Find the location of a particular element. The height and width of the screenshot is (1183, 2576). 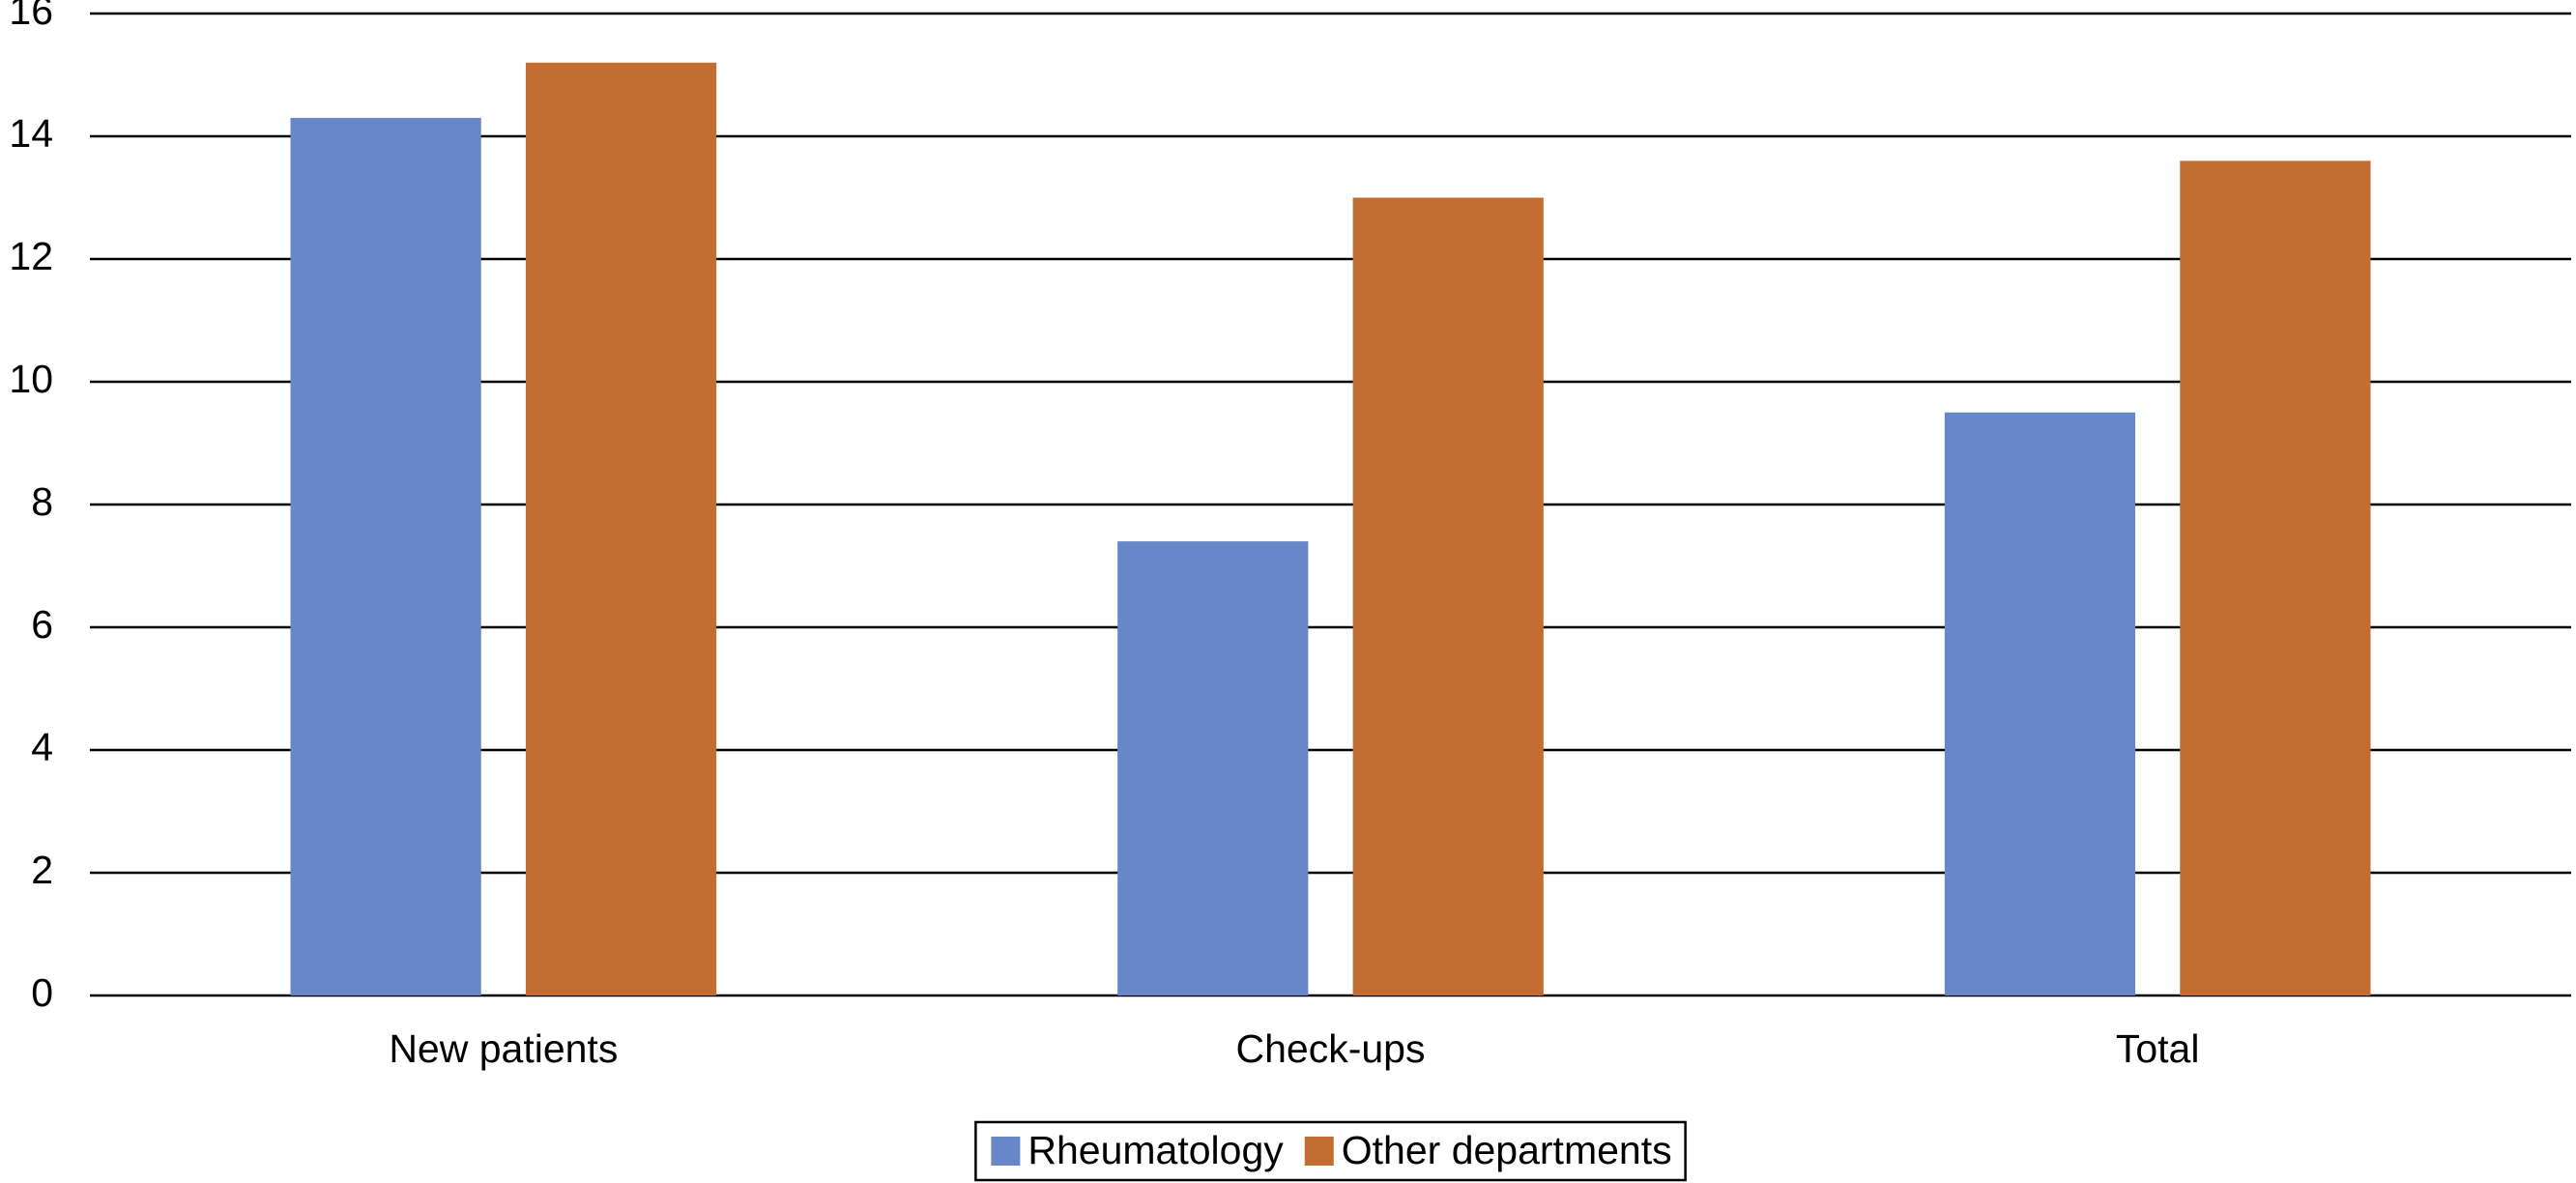

legend-label: Other departments is located at coordinates (1507, 1150).